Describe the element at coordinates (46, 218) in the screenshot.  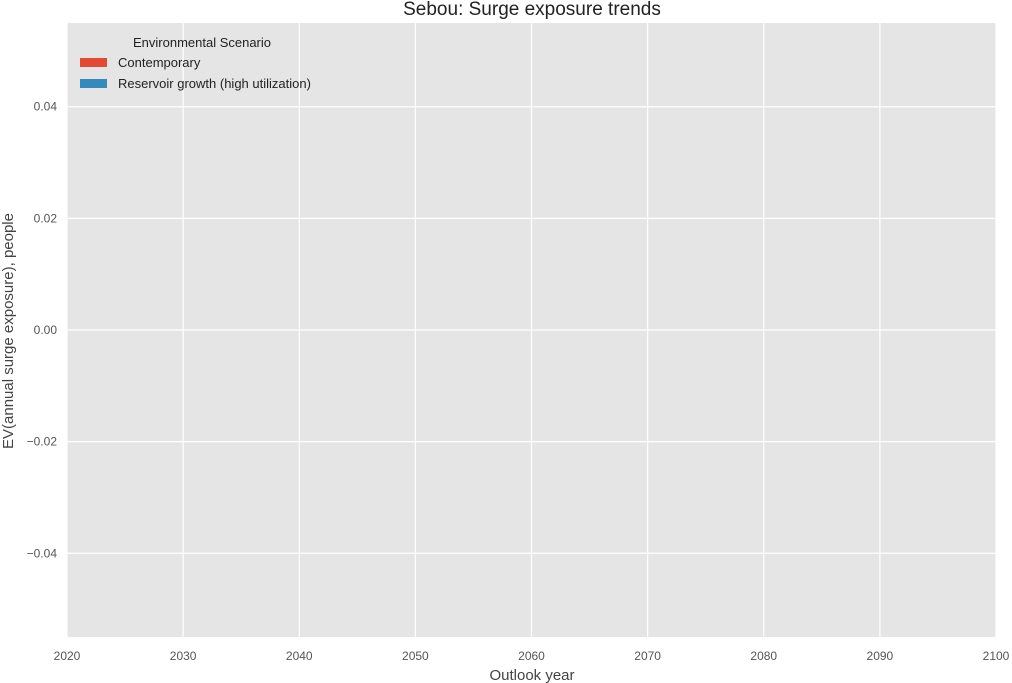
I see `y-tick-label: 0.02` at that location.